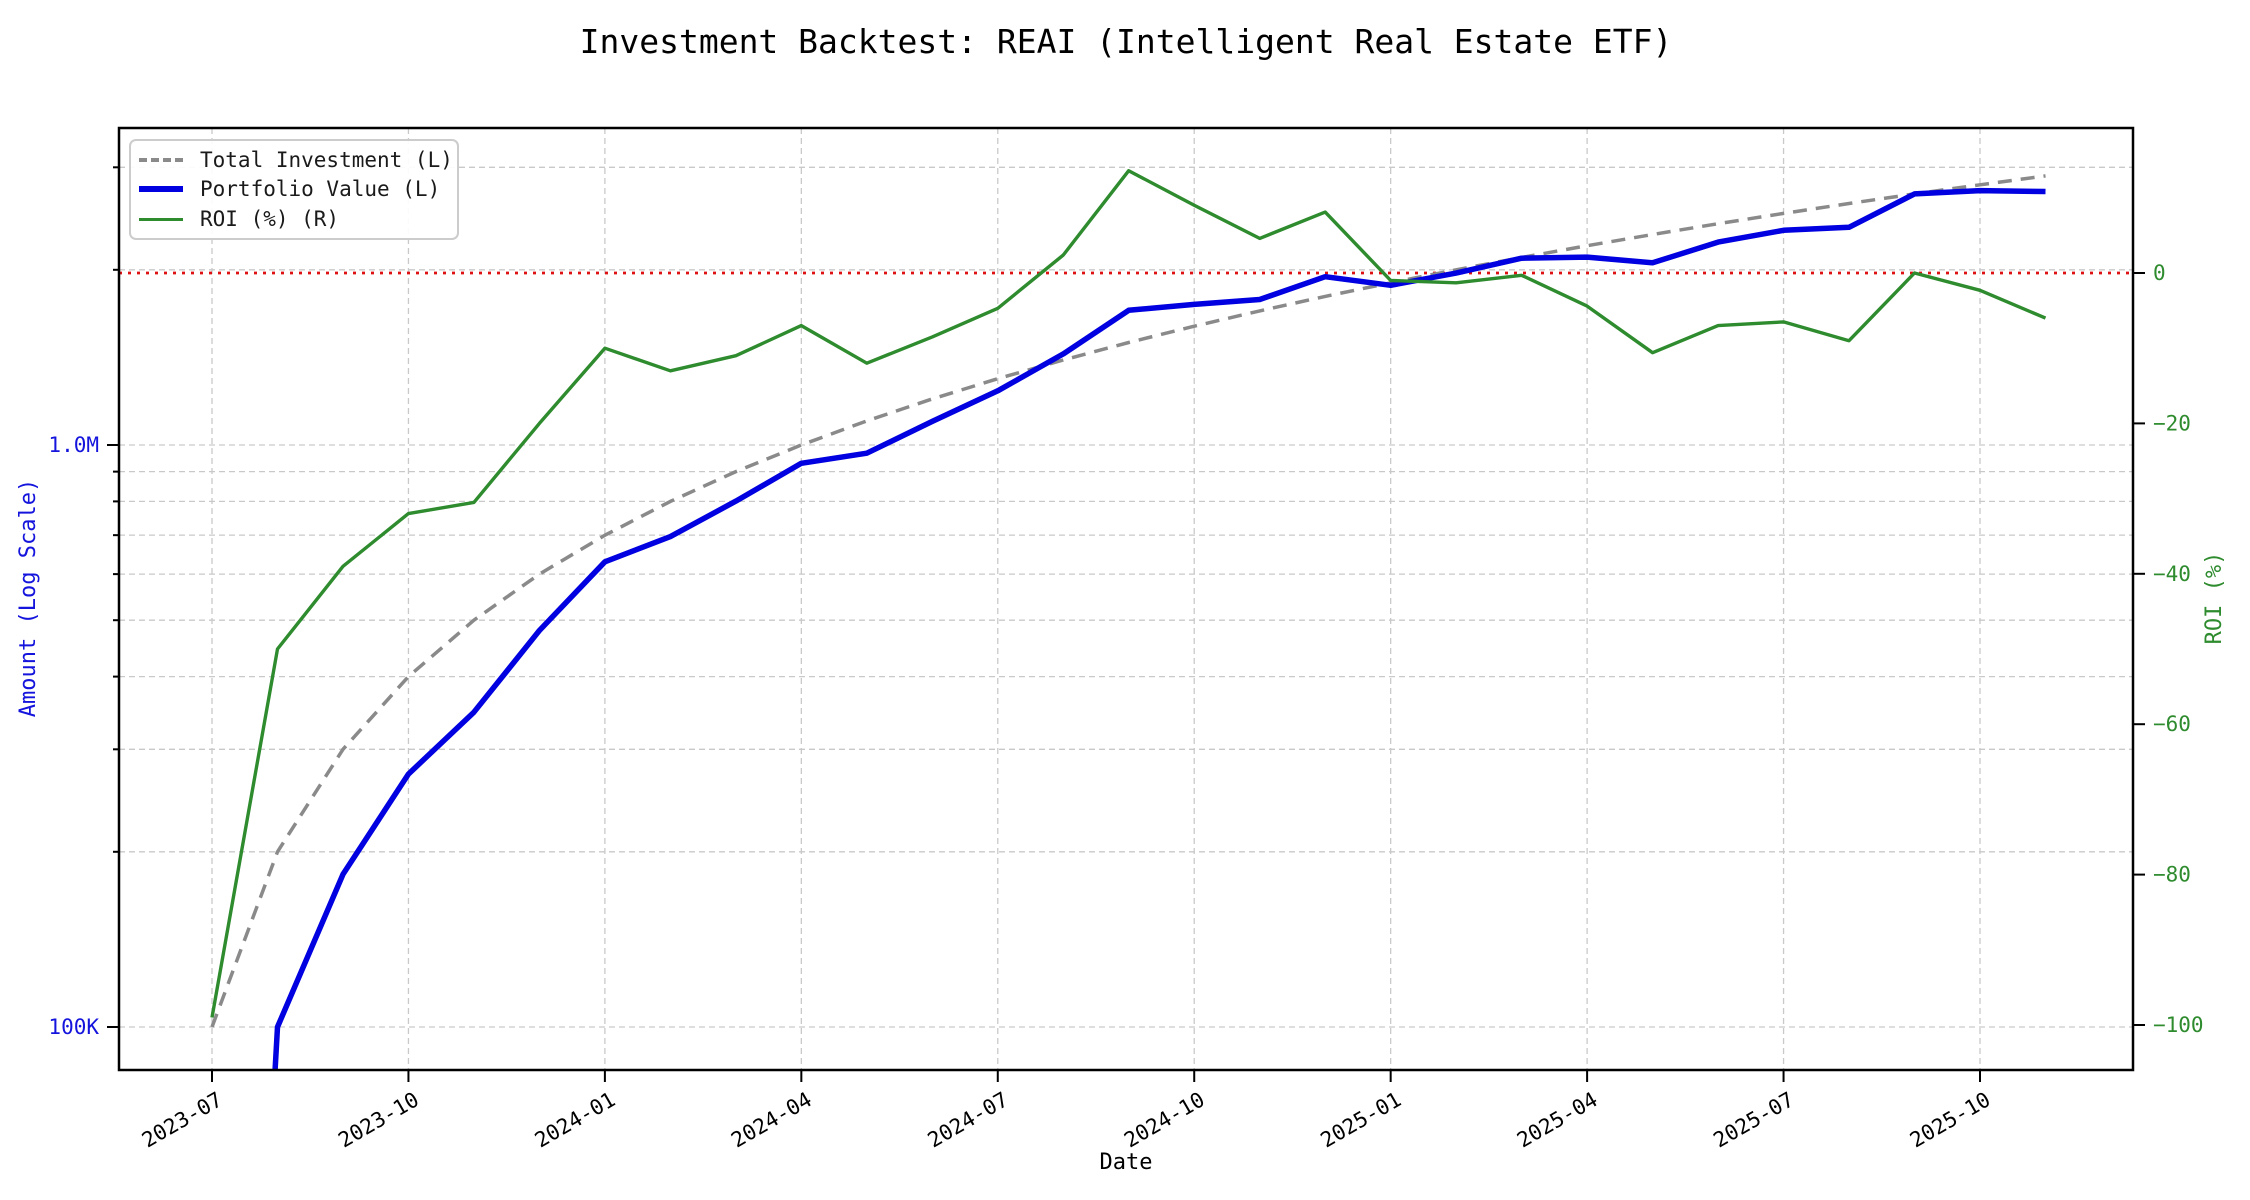 This screenshot has height=1200, width=2250. Describe the element at coordinates (1753, 1119) in the screenshot. I see `x-tick-label: 2025-07` at that location.